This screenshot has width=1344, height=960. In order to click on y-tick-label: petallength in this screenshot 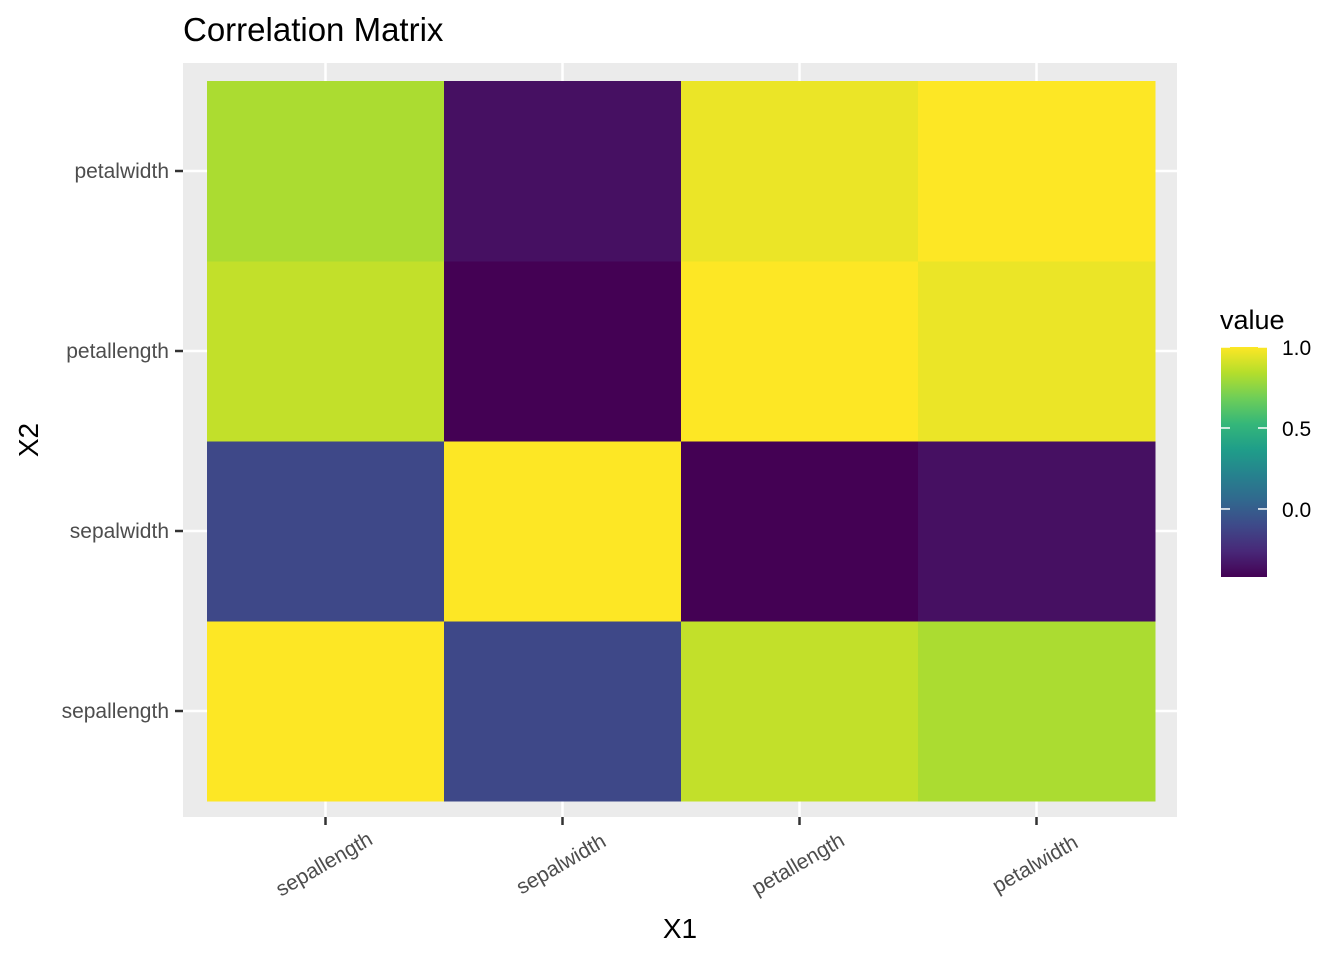, I will do `click(117, 351)`.